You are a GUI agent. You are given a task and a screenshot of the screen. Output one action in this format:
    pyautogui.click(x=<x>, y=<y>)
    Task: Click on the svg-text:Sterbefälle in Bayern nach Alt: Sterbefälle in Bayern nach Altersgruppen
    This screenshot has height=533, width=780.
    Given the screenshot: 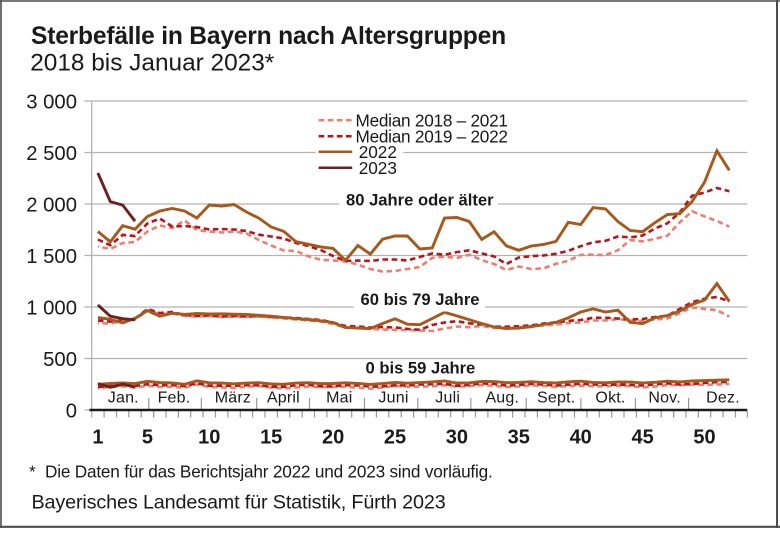 What is the action you would take?
    pyautogui.click(x=268, y=36)
    